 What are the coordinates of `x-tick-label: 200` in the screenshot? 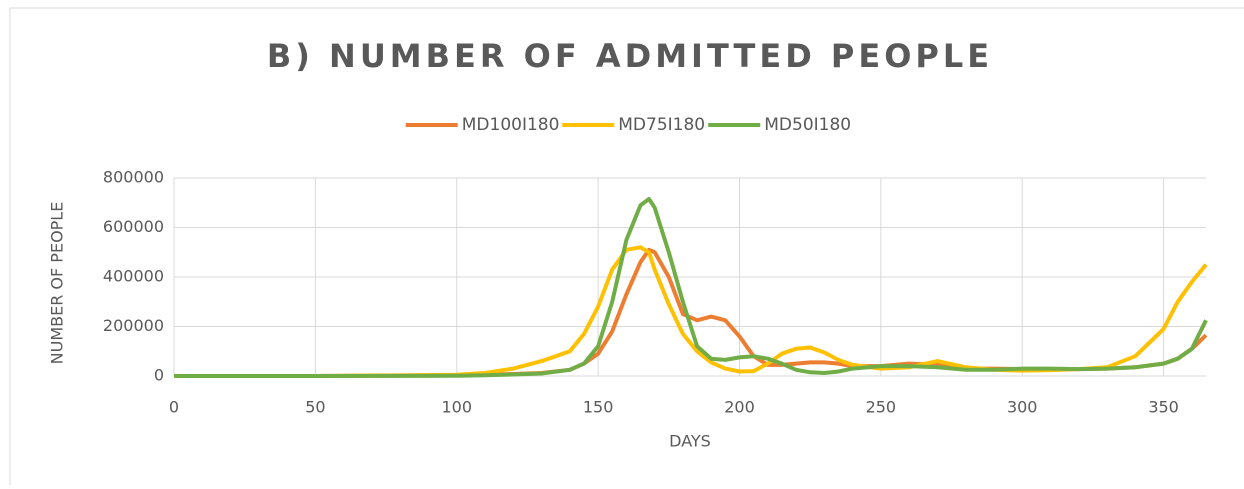 It's located at (739, 407).